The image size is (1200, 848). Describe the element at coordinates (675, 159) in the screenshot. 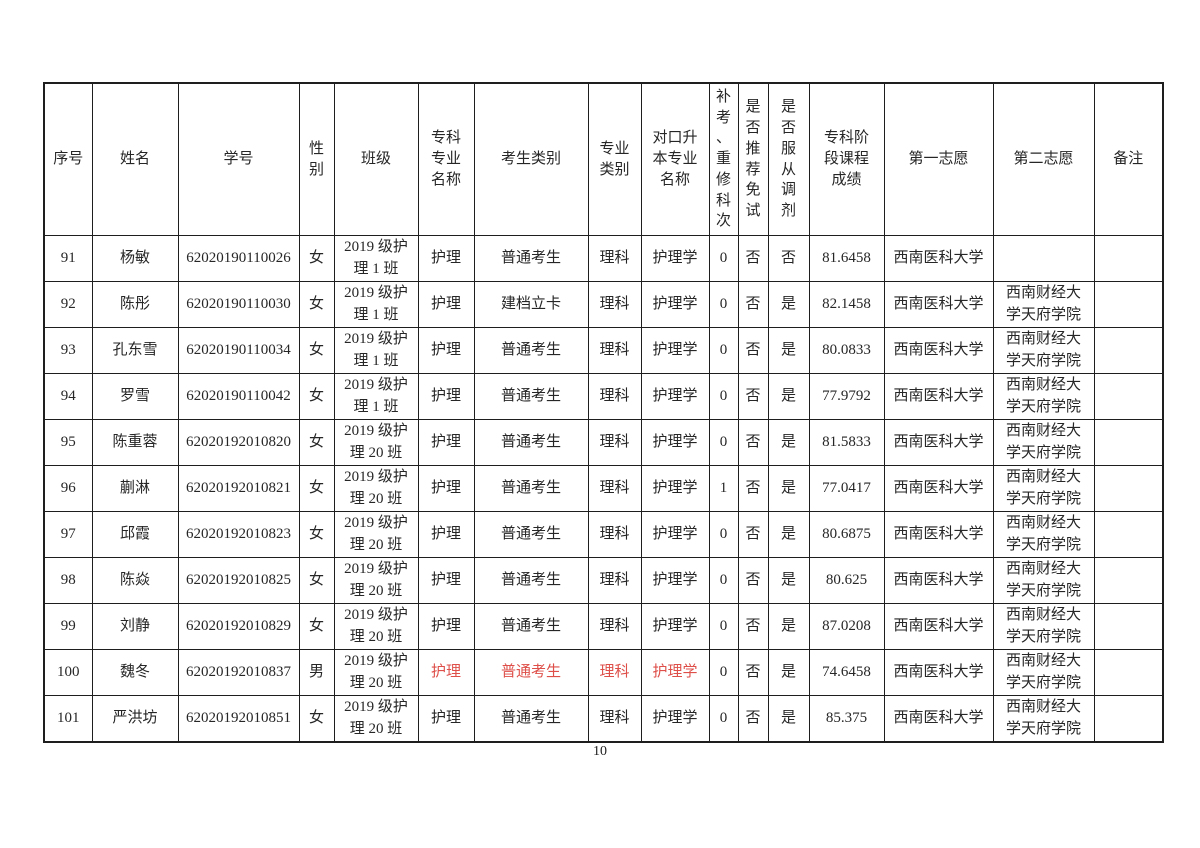

I see `column-header-target_major: 对口升 本专业 名称` at that location.